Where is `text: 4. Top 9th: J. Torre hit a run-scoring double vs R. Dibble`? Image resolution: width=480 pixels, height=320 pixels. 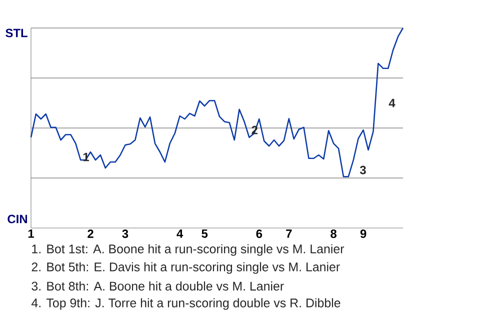 text: 4. Top 9th: J. Torre hit a run-scoring double vs R. Dibble is located at coordinates (185, 304).